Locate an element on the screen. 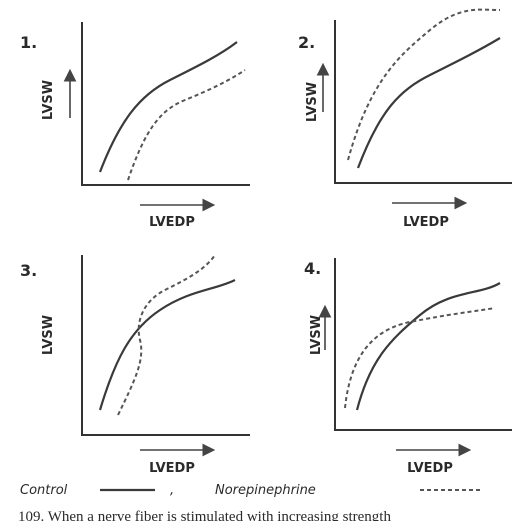 The height and width of the screenshot is (521, 530). legend: Control , Norepinephrine is located at coordinates (251, 490).